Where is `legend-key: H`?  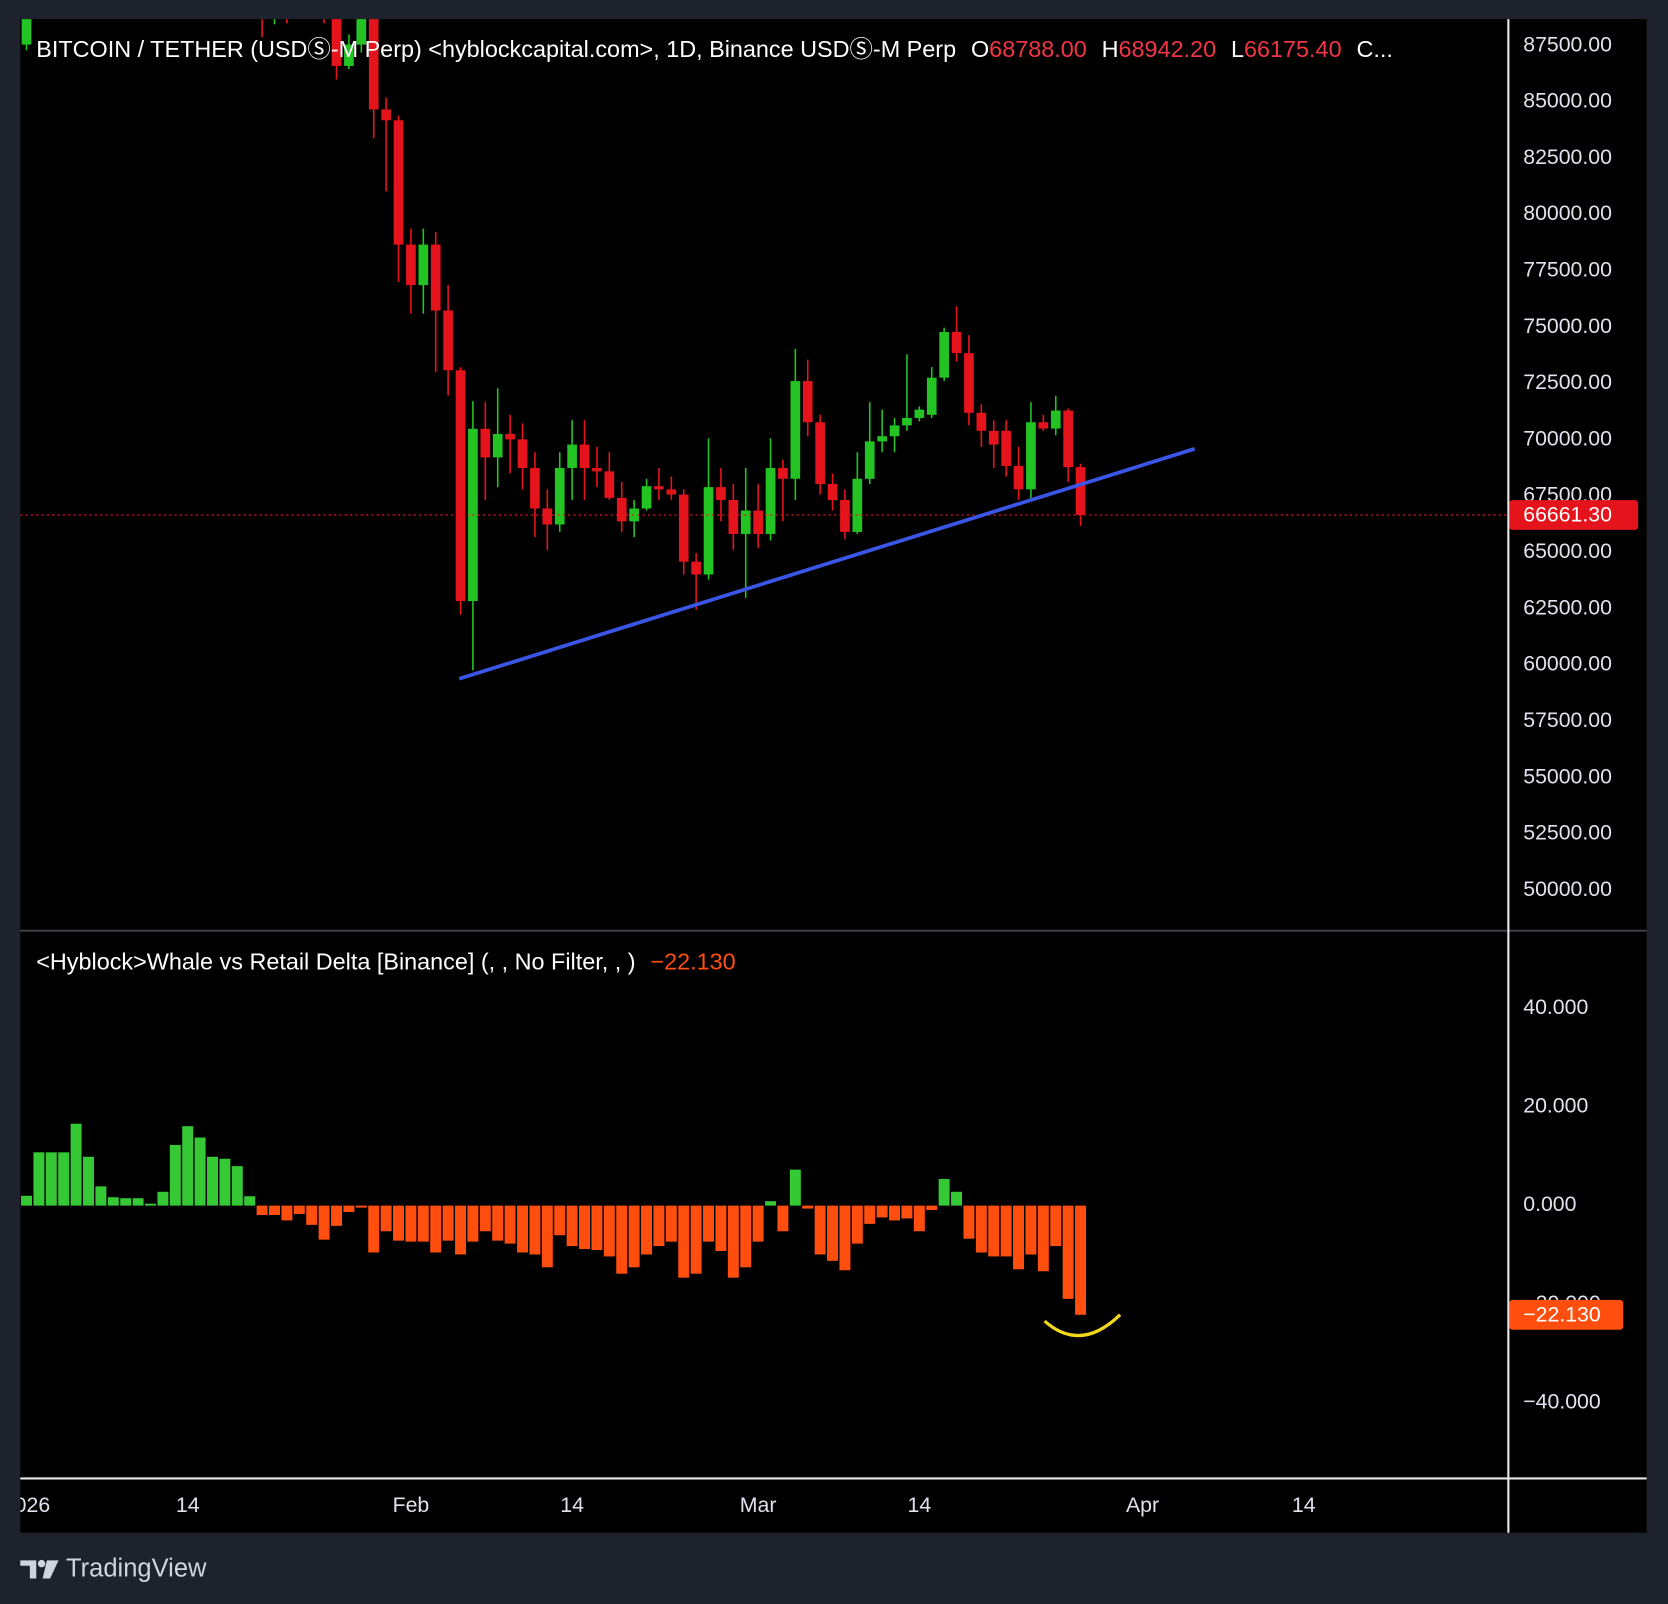
legend-key: H is located at coordinates (1110, 49).